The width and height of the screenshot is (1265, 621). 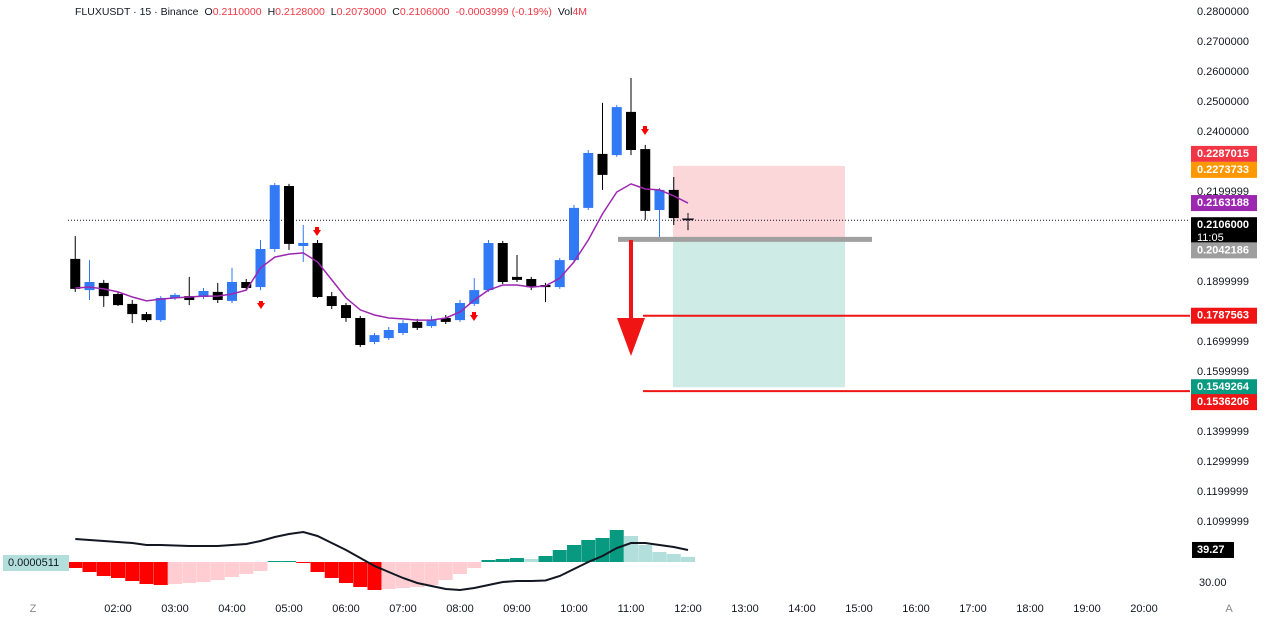 I want to click on legend-value: 0.2106000, so click(x=425, y=12).